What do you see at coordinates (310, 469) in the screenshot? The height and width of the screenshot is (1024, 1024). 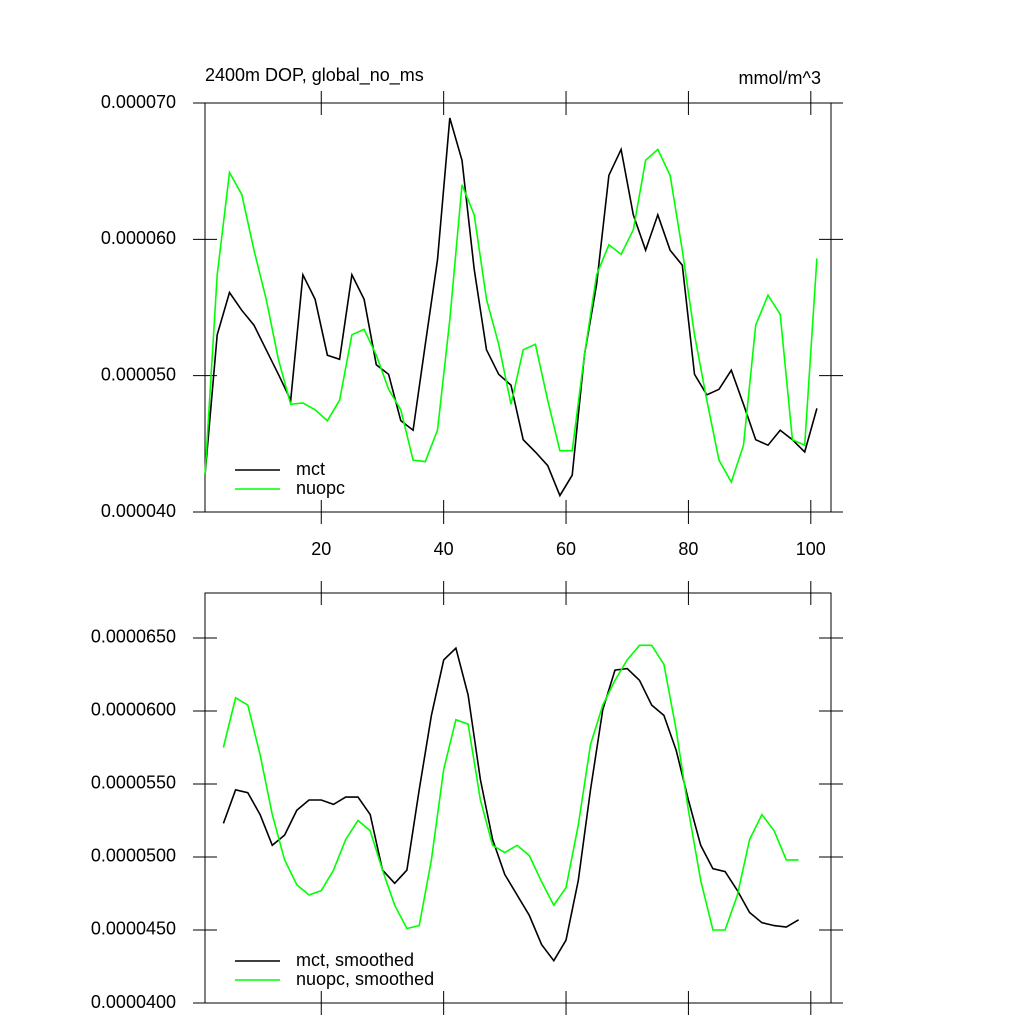 I see `legend-label: mct` at bounding box center [310, 469].